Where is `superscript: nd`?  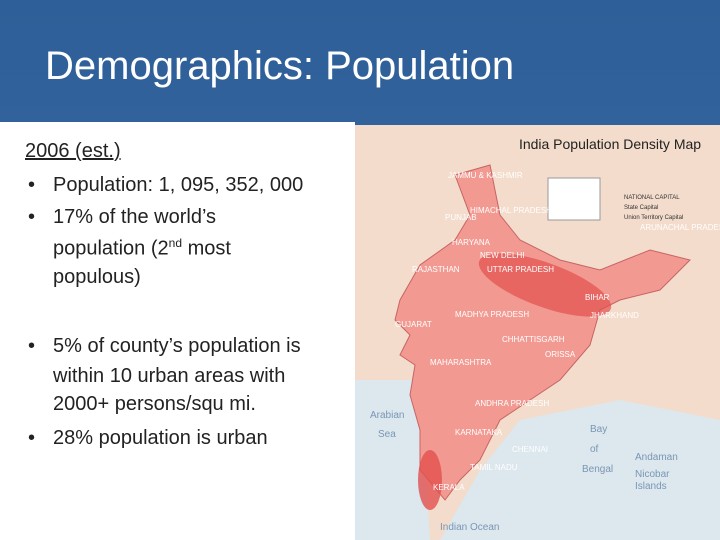
superscript: nd is located at coordinates (175, 243).